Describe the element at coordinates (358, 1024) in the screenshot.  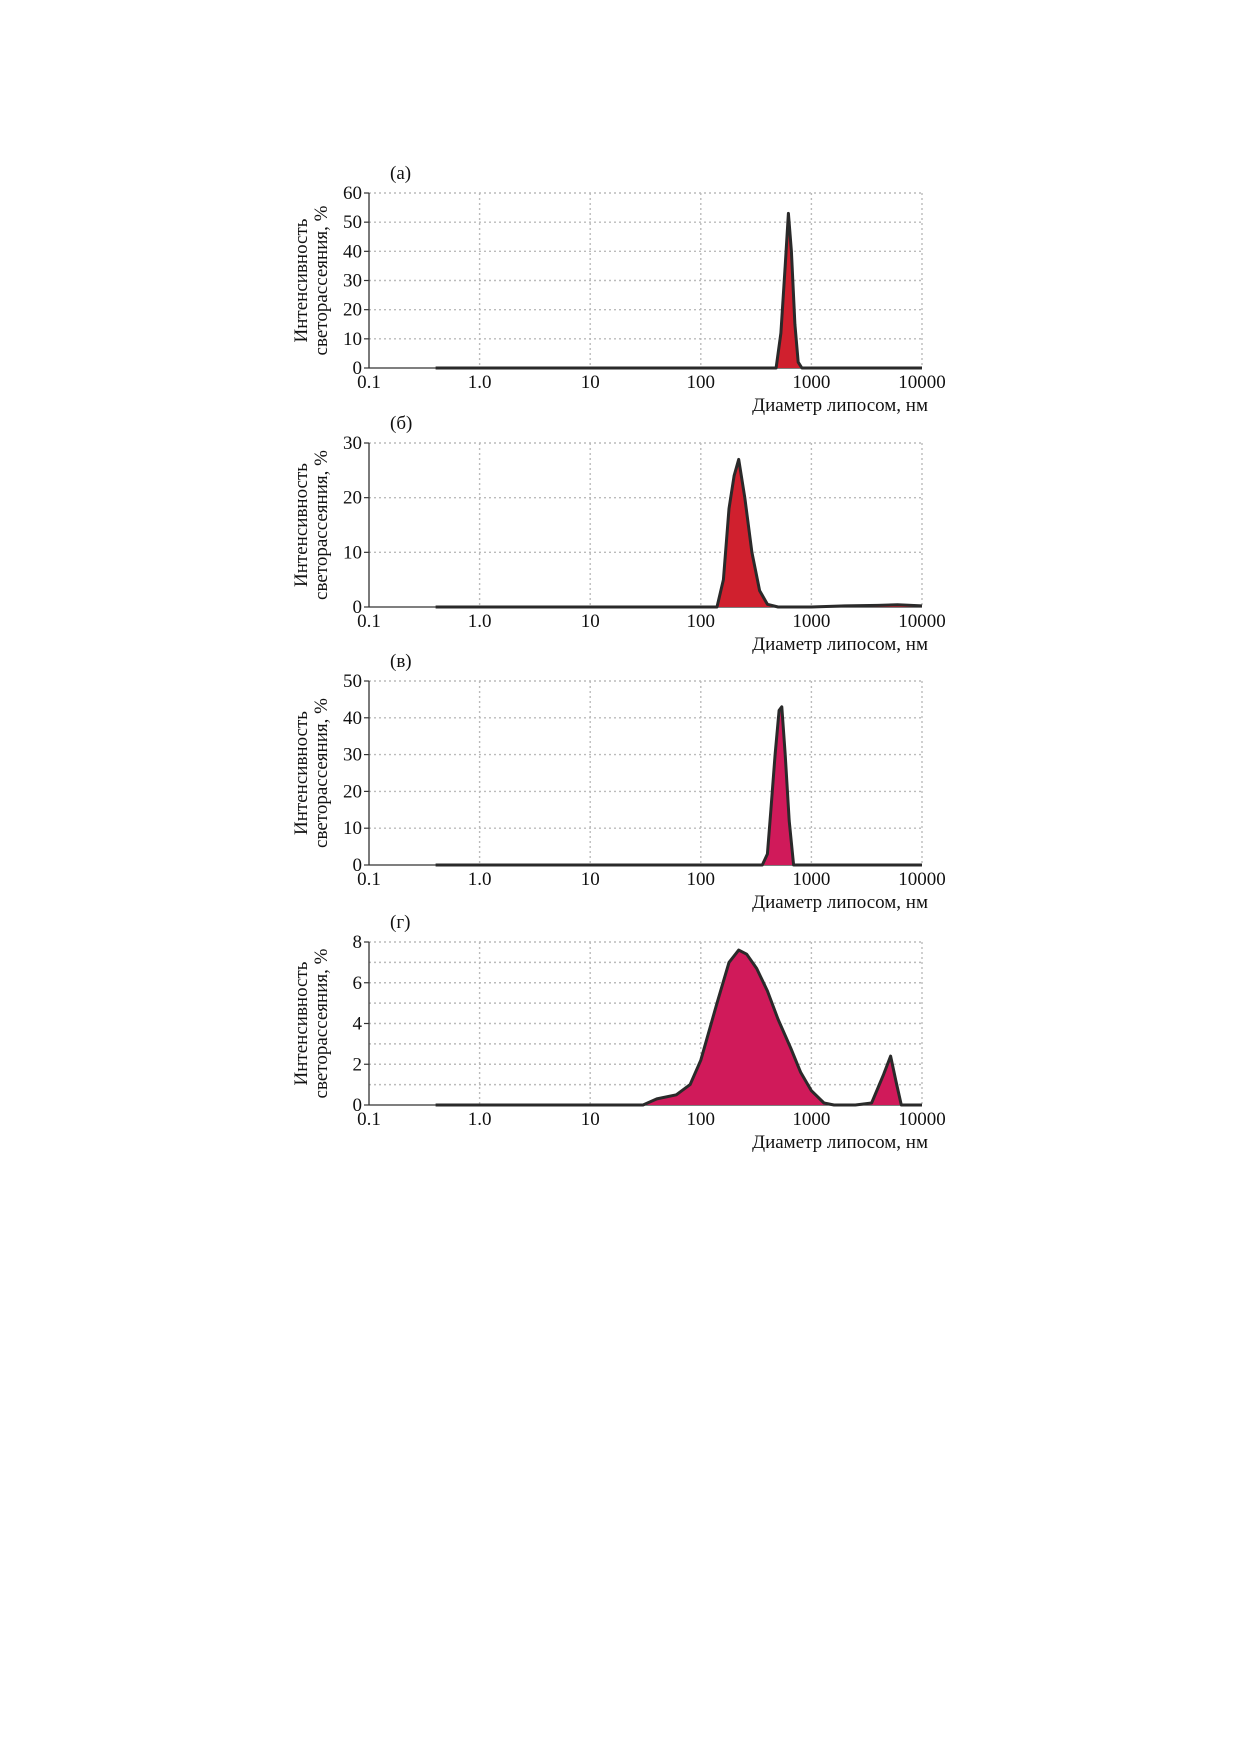
I see `y-tick-label: 4` at that location.